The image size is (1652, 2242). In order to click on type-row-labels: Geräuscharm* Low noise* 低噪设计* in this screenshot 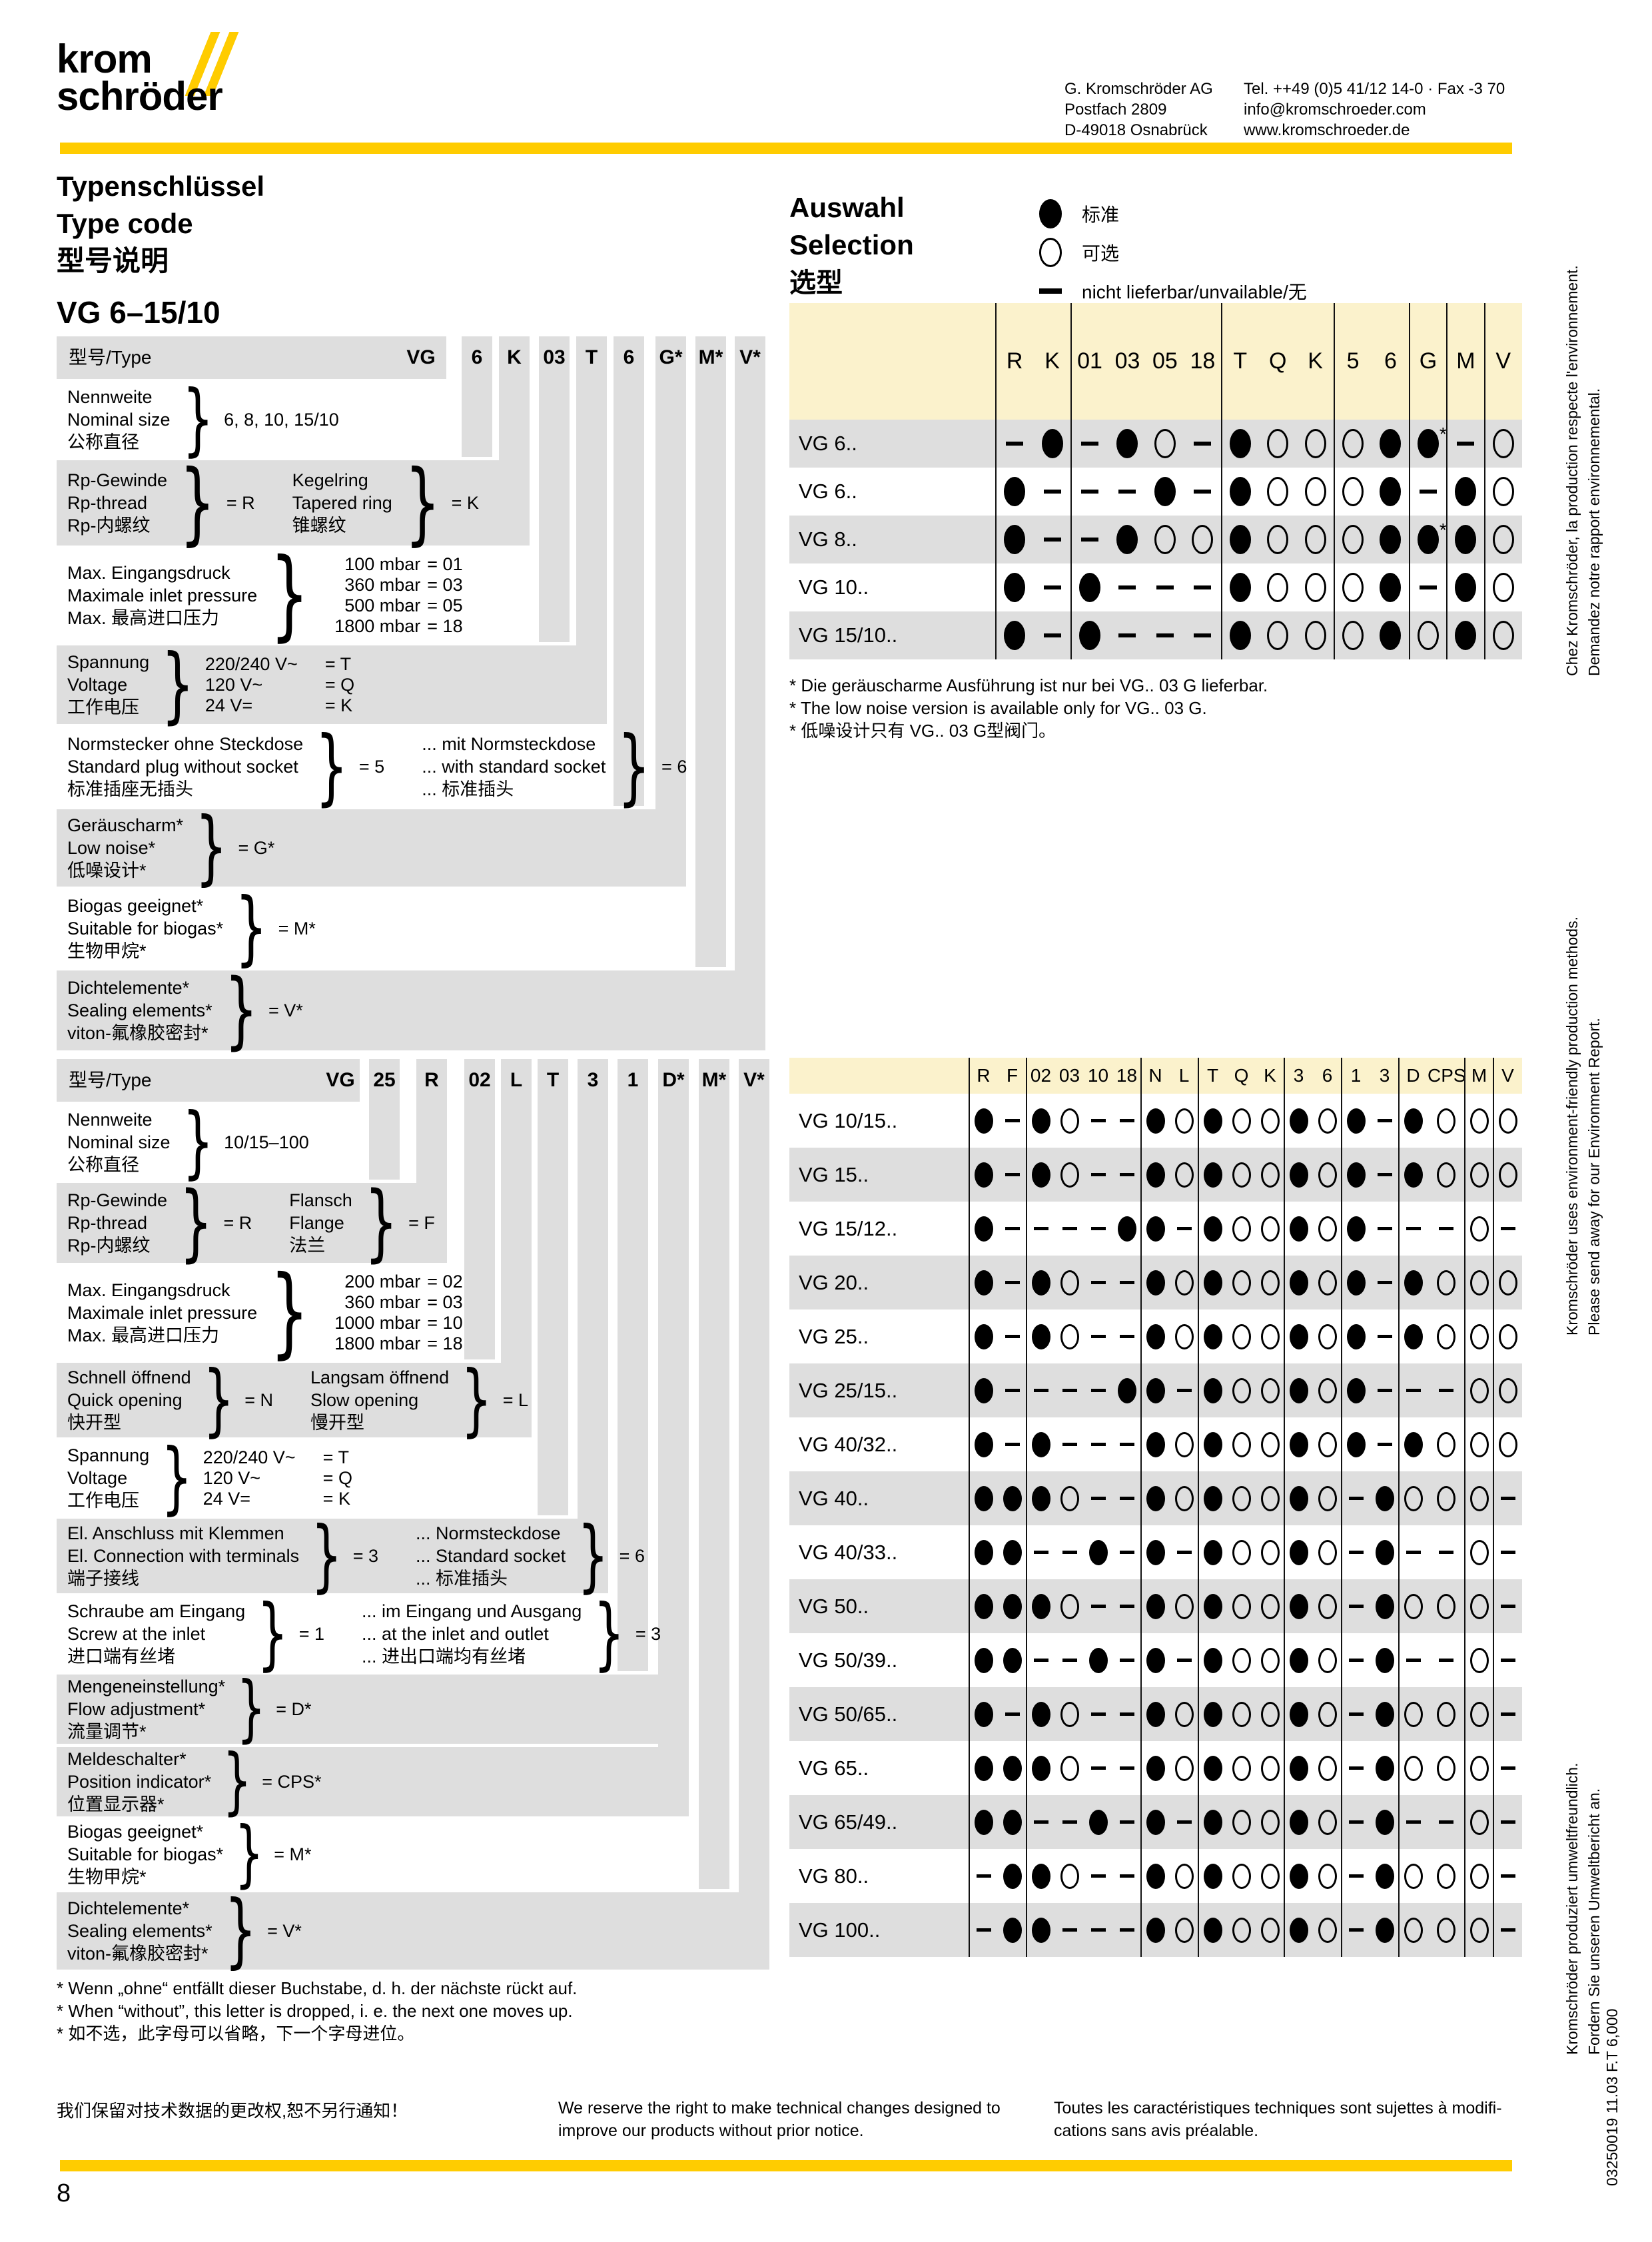, I will do `click(125, 848)`.